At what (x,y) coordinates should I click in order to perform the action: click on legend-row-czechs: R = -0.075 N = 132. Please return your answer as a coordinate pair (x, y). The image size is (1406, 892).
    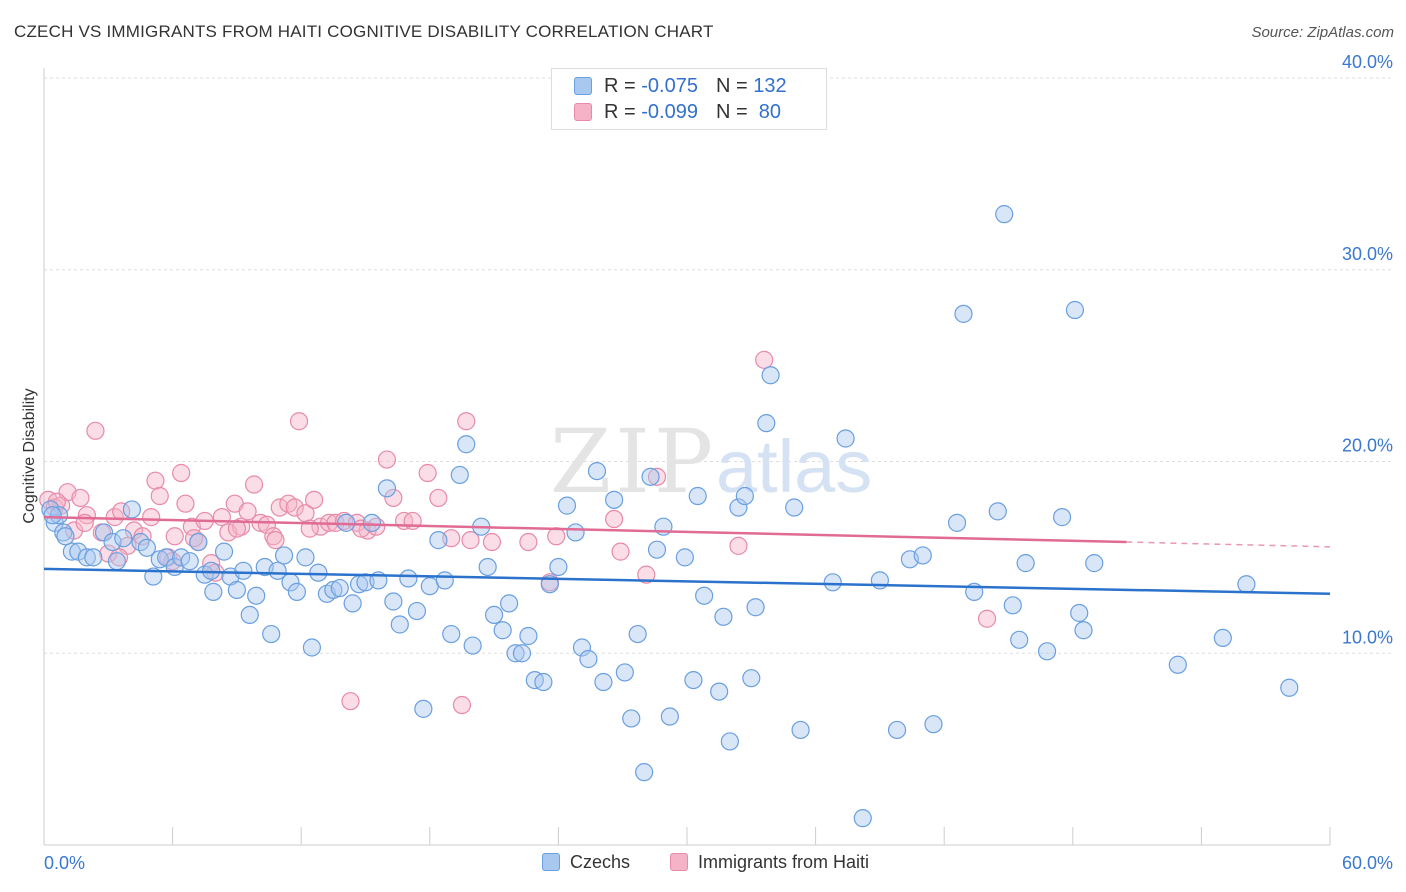
    Looking at the image, I should click on (680, 87).